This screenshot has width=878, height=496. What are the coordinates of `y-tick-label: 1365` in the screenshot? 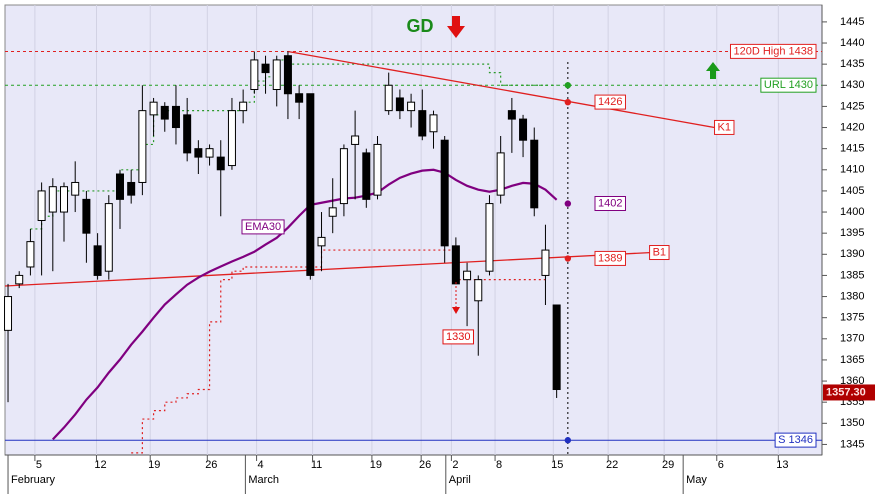 It's located at (852, 360).